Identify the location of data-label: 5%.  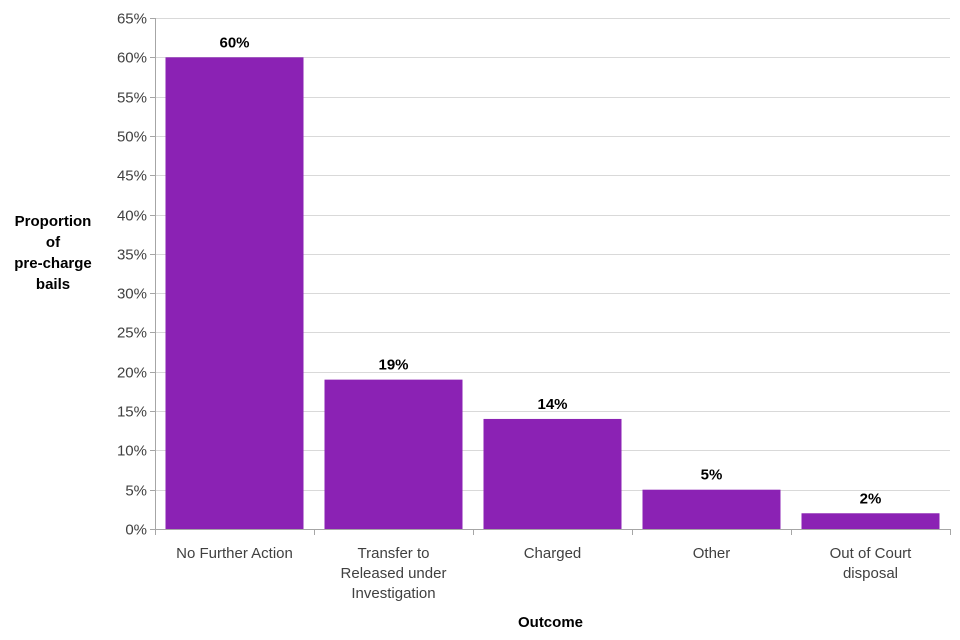
(712, 475).